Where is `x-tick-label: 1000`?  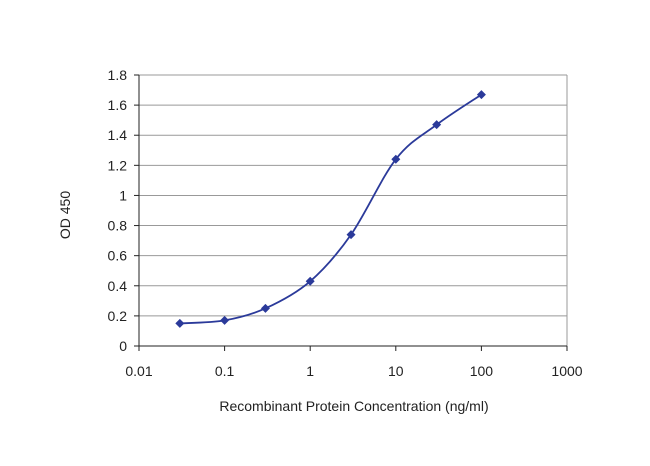 x-tick-label: 1000 is located at coordinates (566, 371).